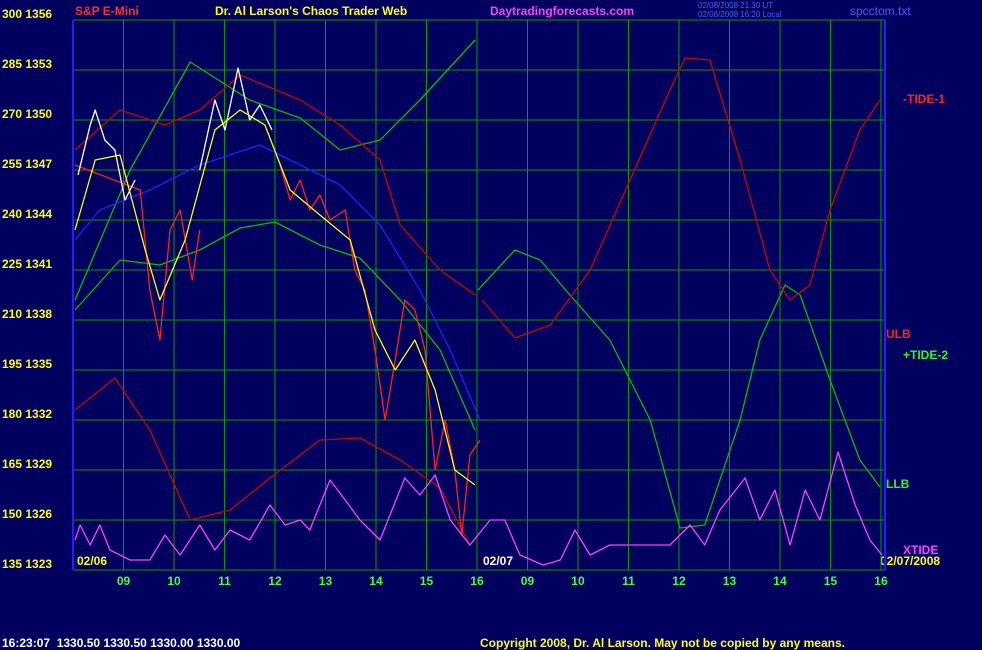 The height and width of the screenshot is (650, 982). I want to click on date-label: 02/07/2008, so click(910, 561).